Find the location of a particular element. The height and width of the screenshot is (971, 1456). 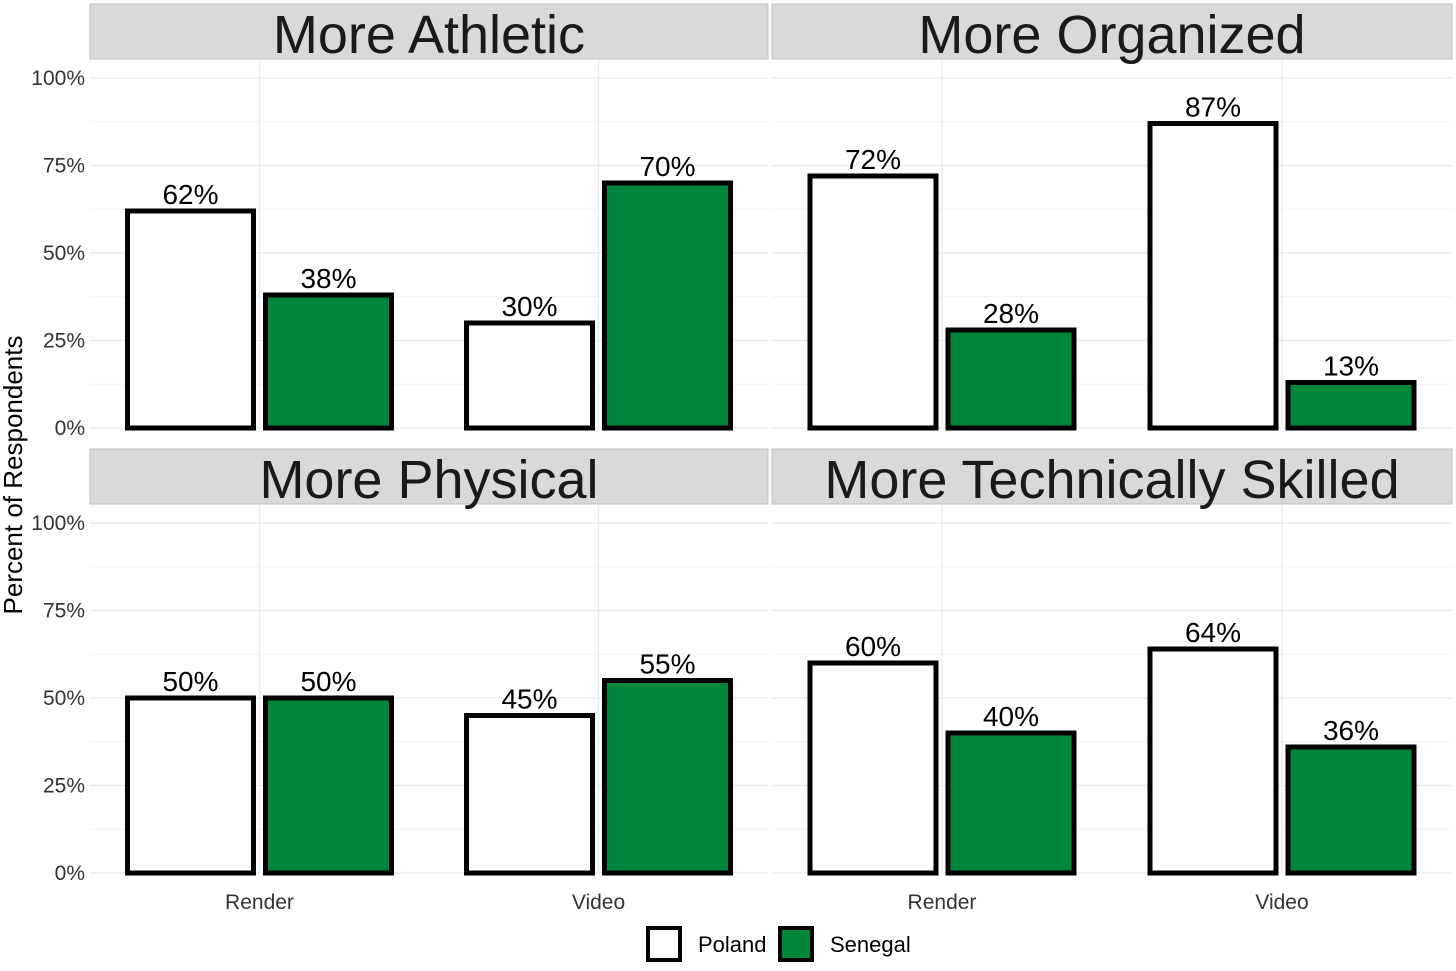

legend: Poland Senegal is located at coordinates (778, 944).